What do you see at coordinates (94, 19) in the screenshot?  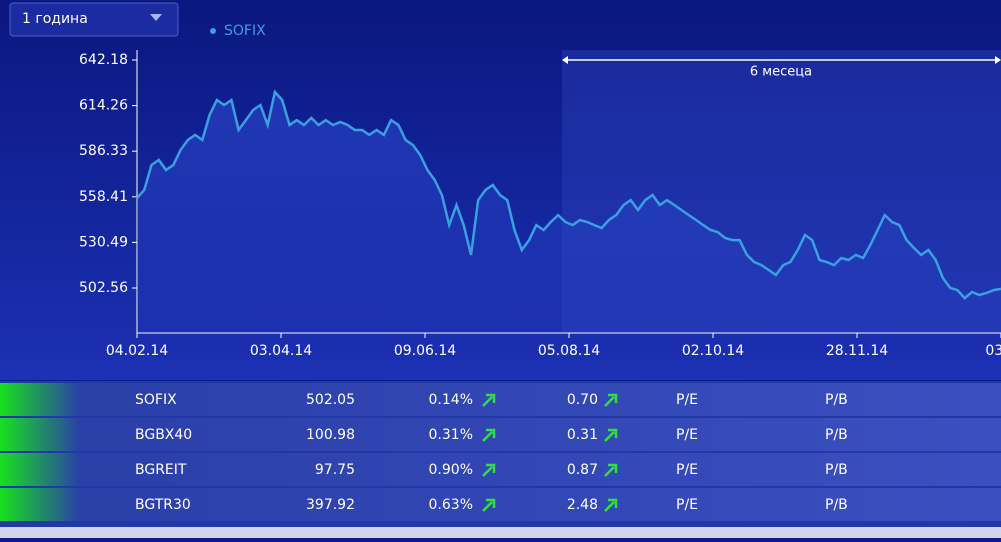 I see `dropdown` at bounding box center [94, 19].